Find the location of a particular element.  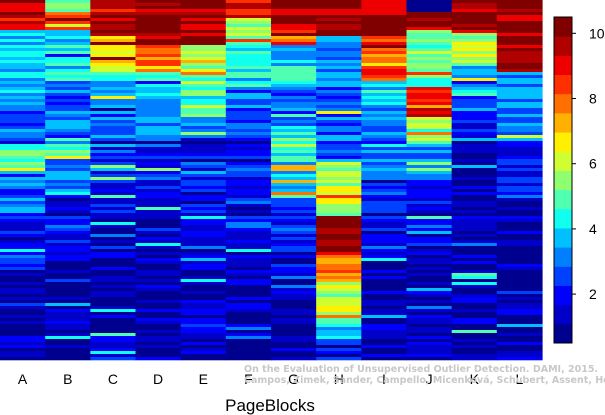

heatmap-column-j is located at coordinates (429, 180).